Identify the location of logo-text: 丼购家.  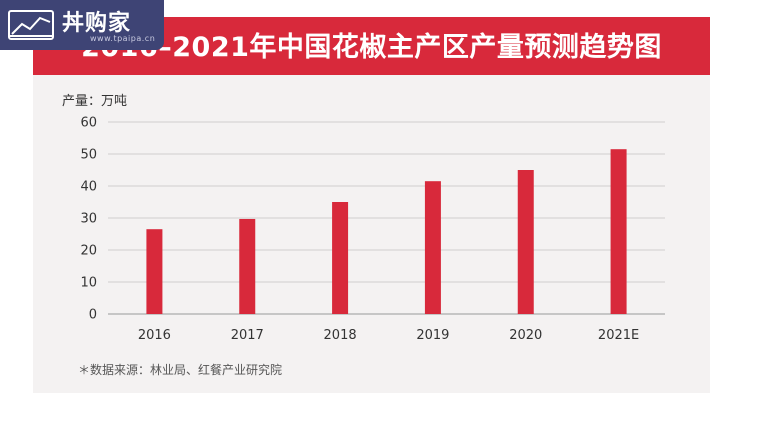
(97, 23).